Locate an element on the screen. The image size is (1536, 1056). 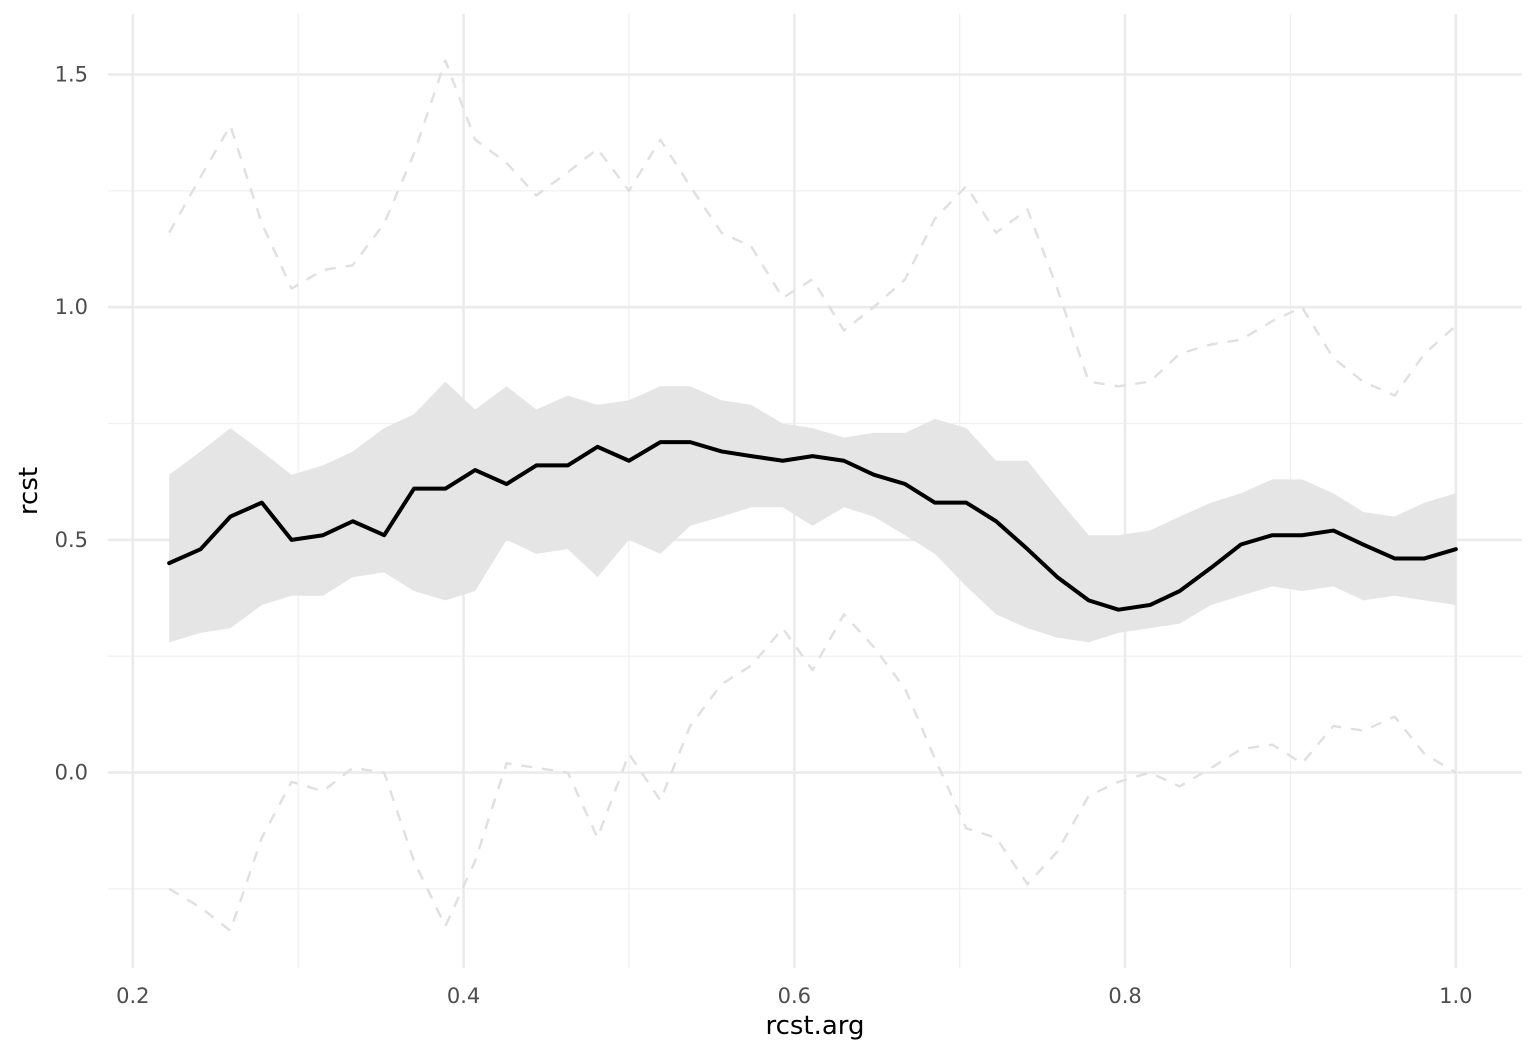
y-tick-label: 1.0 is located at coordinates (71, 307).